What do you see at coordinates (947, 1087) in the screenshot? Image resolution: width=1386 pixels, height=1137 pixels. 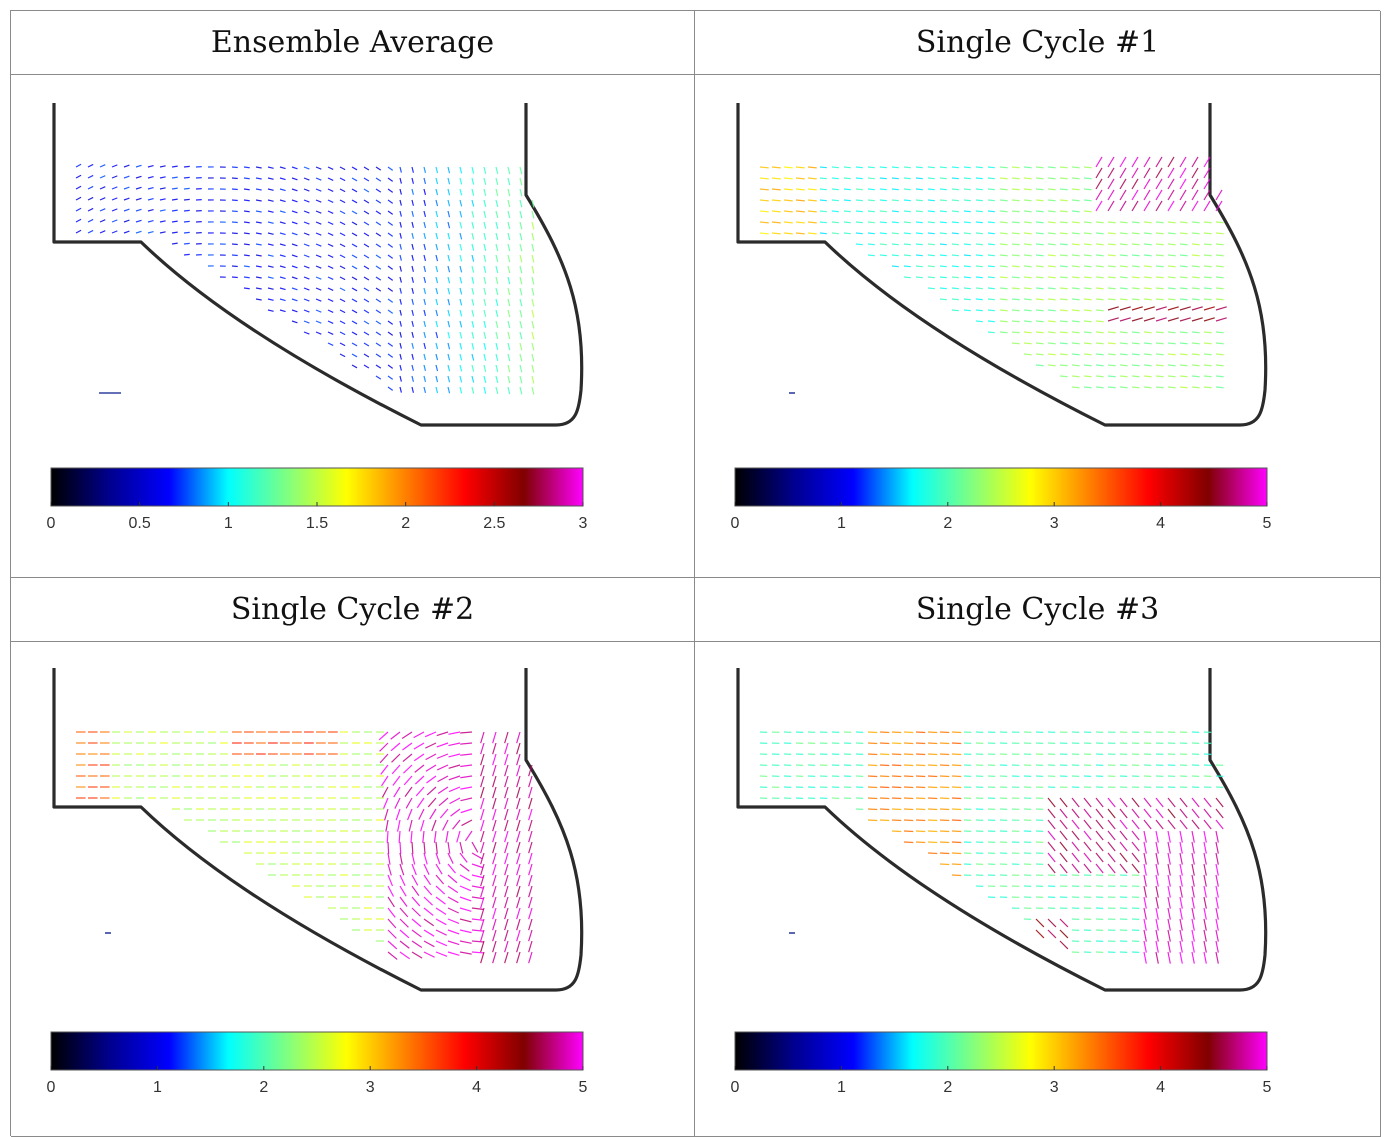 I see `colorbar-tick-label: 2` at bounding box center [947, 1087].